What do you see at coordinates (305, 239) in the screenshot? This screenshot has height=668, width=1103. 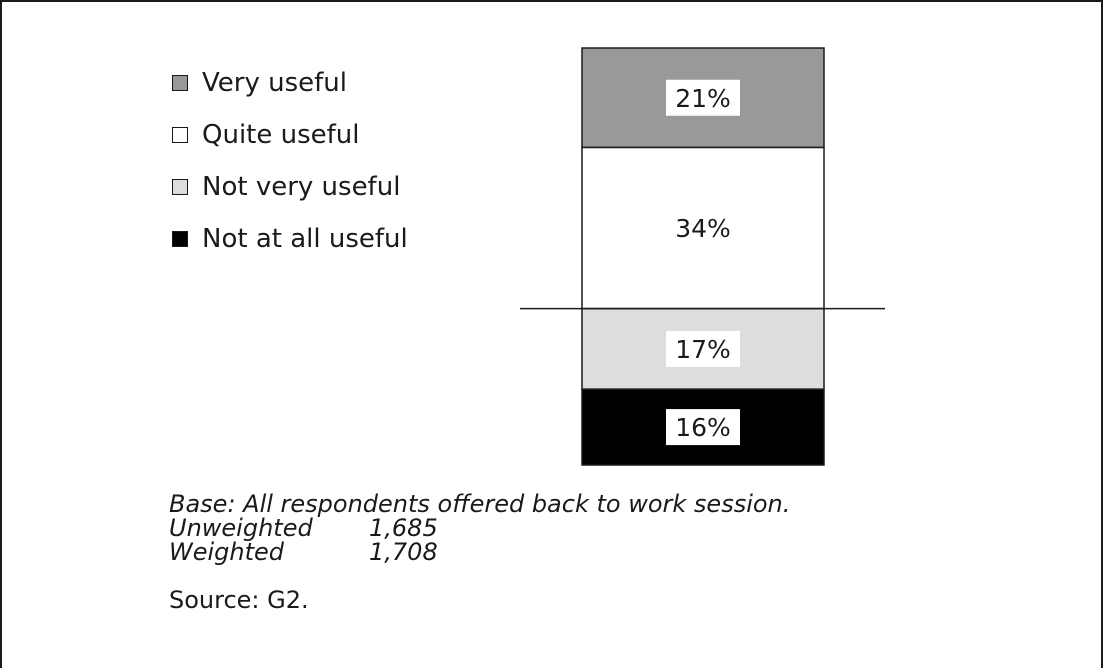 I see `legend-label-not-at-all-useful: Not at all useful` at bounding box center [305, 239].